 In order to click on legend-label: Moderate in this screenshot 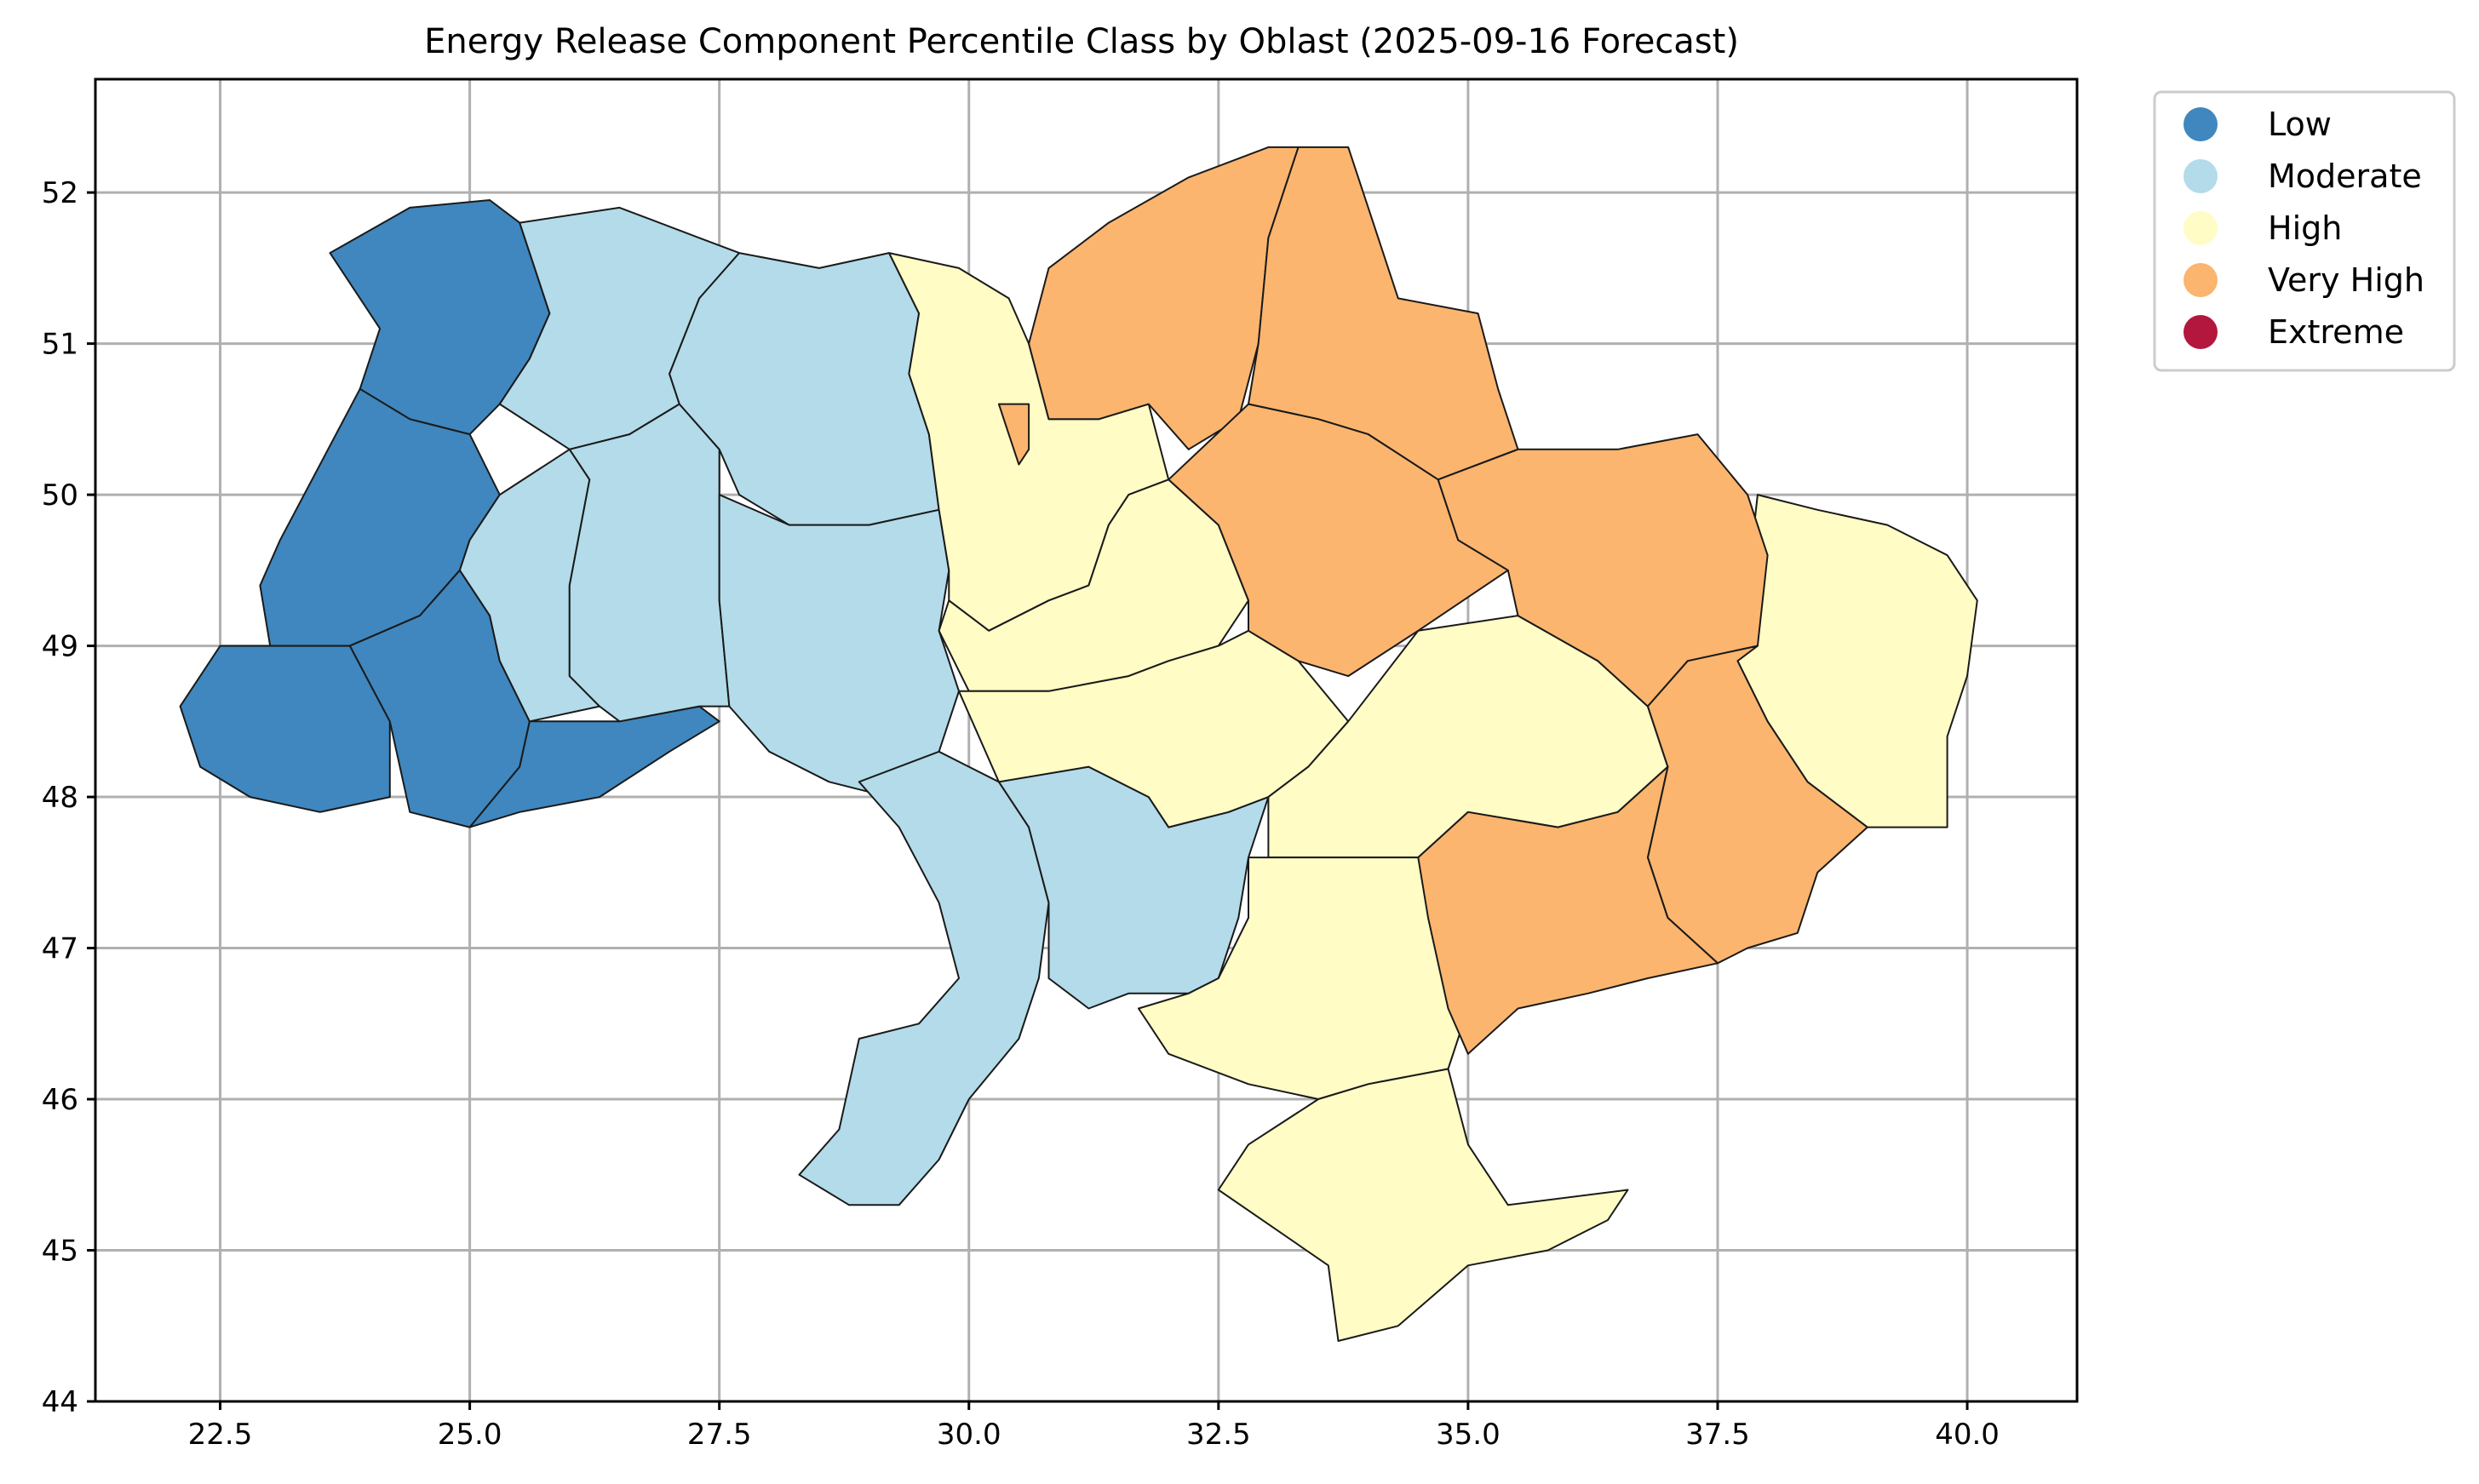, I will do `click(2345, 176)`.